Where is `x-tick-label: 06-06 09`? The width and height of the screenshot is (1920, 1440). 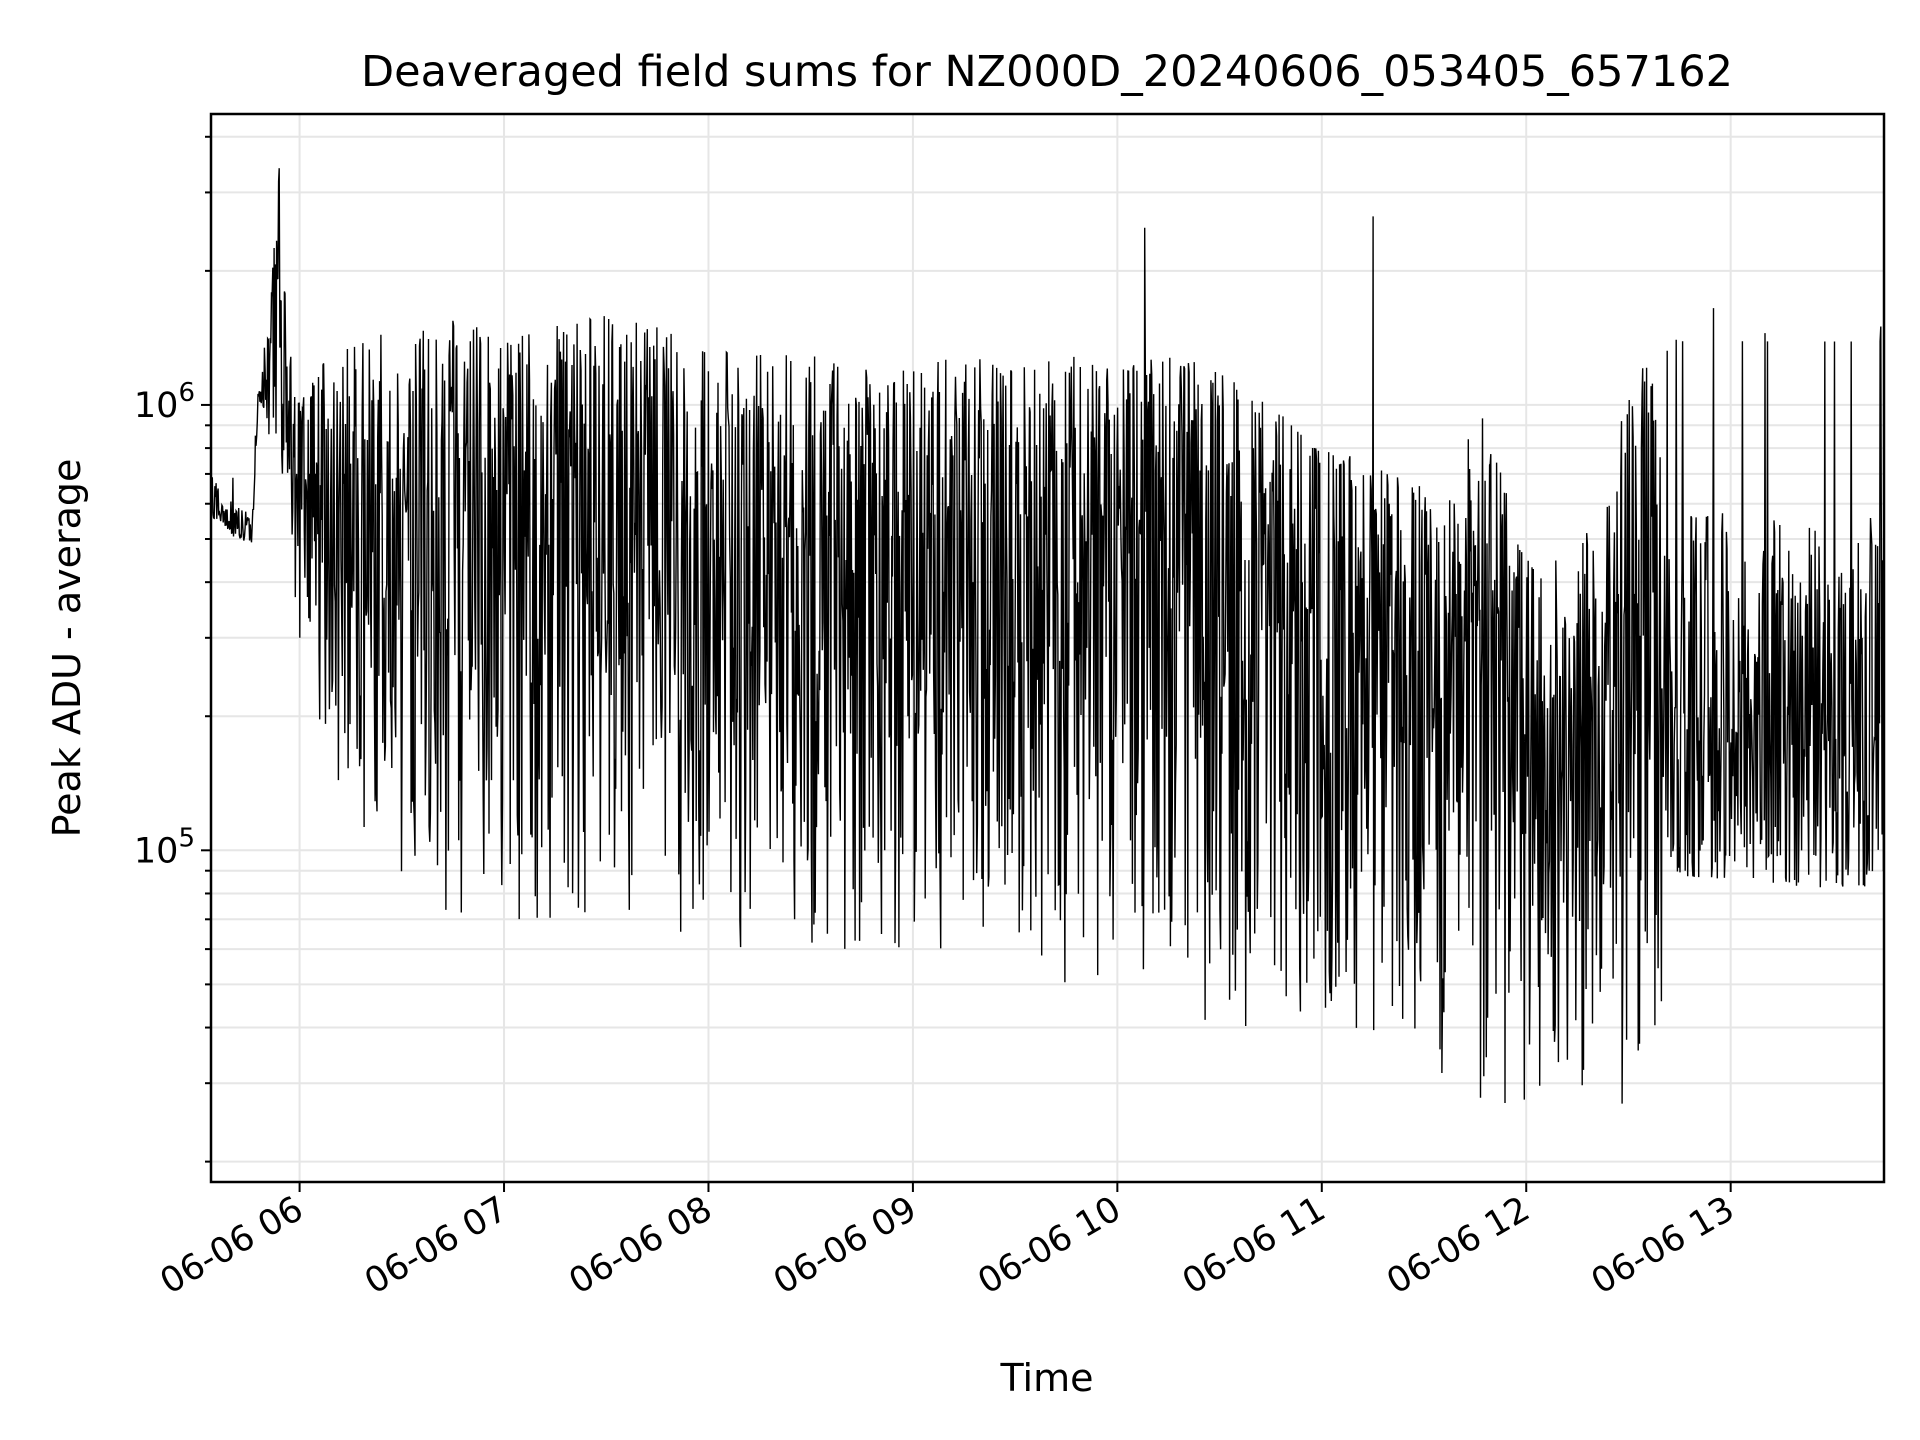
x-tick-label: 06-06 09 is located at coordinates (845, 1245).